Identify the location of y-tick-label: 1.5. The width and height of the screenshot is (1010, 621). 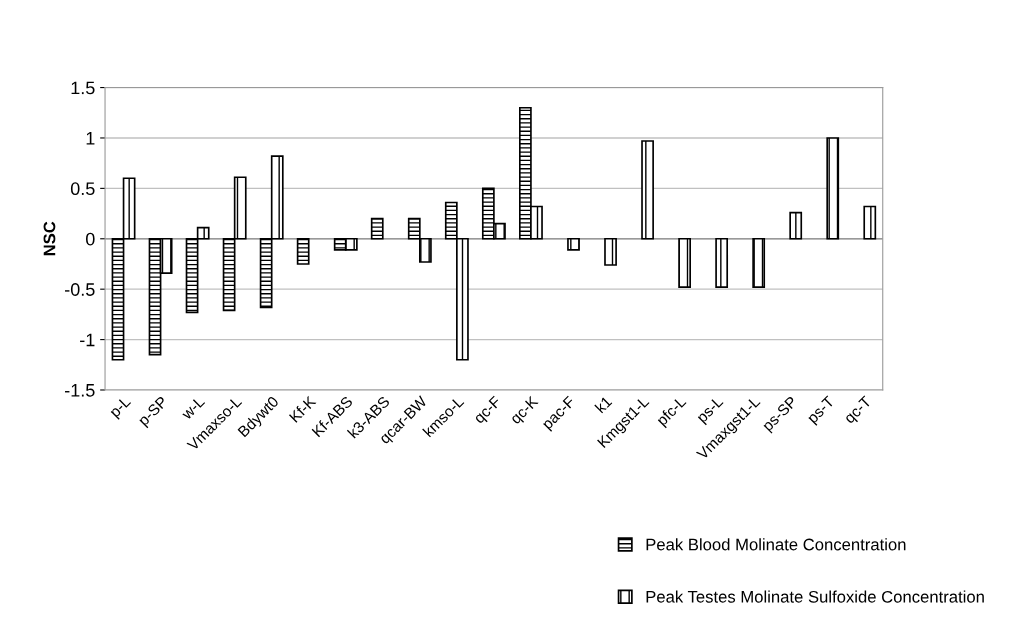
(83, 88).